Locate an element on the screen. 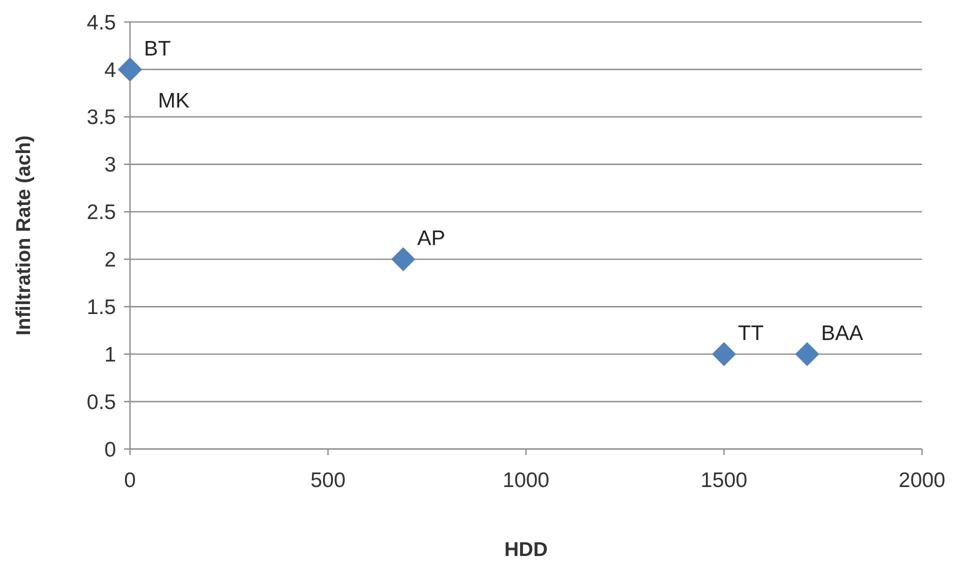  annotation: AP is located at coordinates (431, 238).